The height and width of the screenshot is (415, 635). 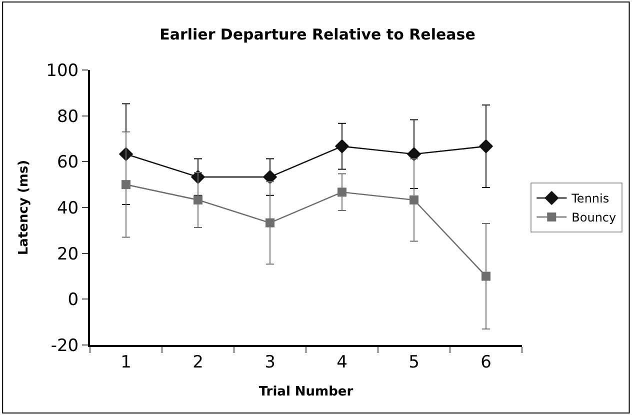 What do you see at coordinates (414, 362) in the screenshot?
I see `x-tick-label: 5` at bounding box center [414, 362].